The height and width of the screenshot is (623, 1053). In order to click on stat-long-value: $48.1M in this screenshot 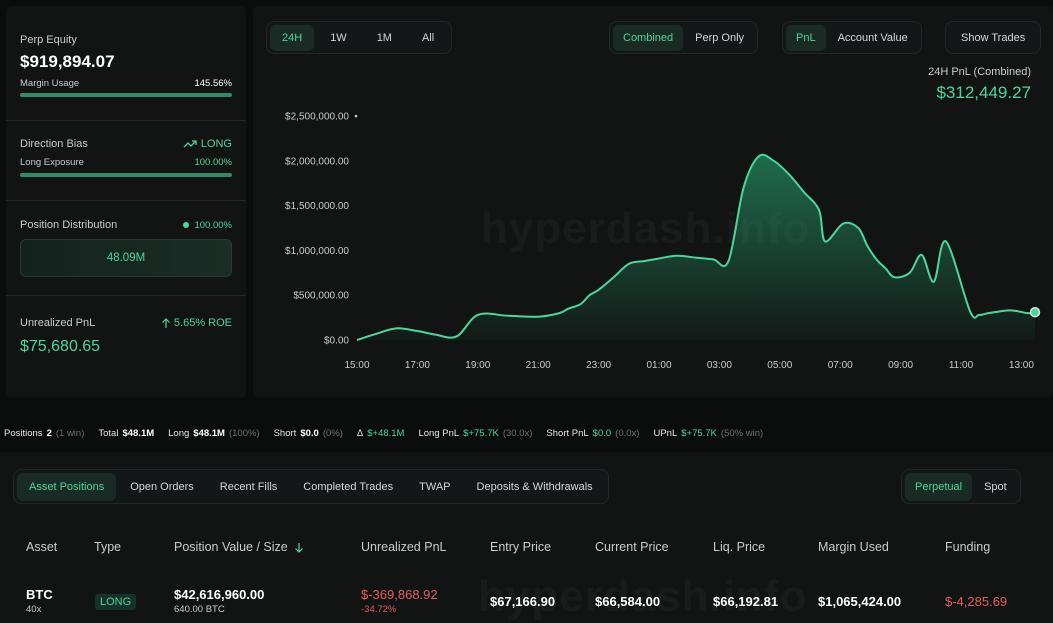, I will do `click(209, 433)`.